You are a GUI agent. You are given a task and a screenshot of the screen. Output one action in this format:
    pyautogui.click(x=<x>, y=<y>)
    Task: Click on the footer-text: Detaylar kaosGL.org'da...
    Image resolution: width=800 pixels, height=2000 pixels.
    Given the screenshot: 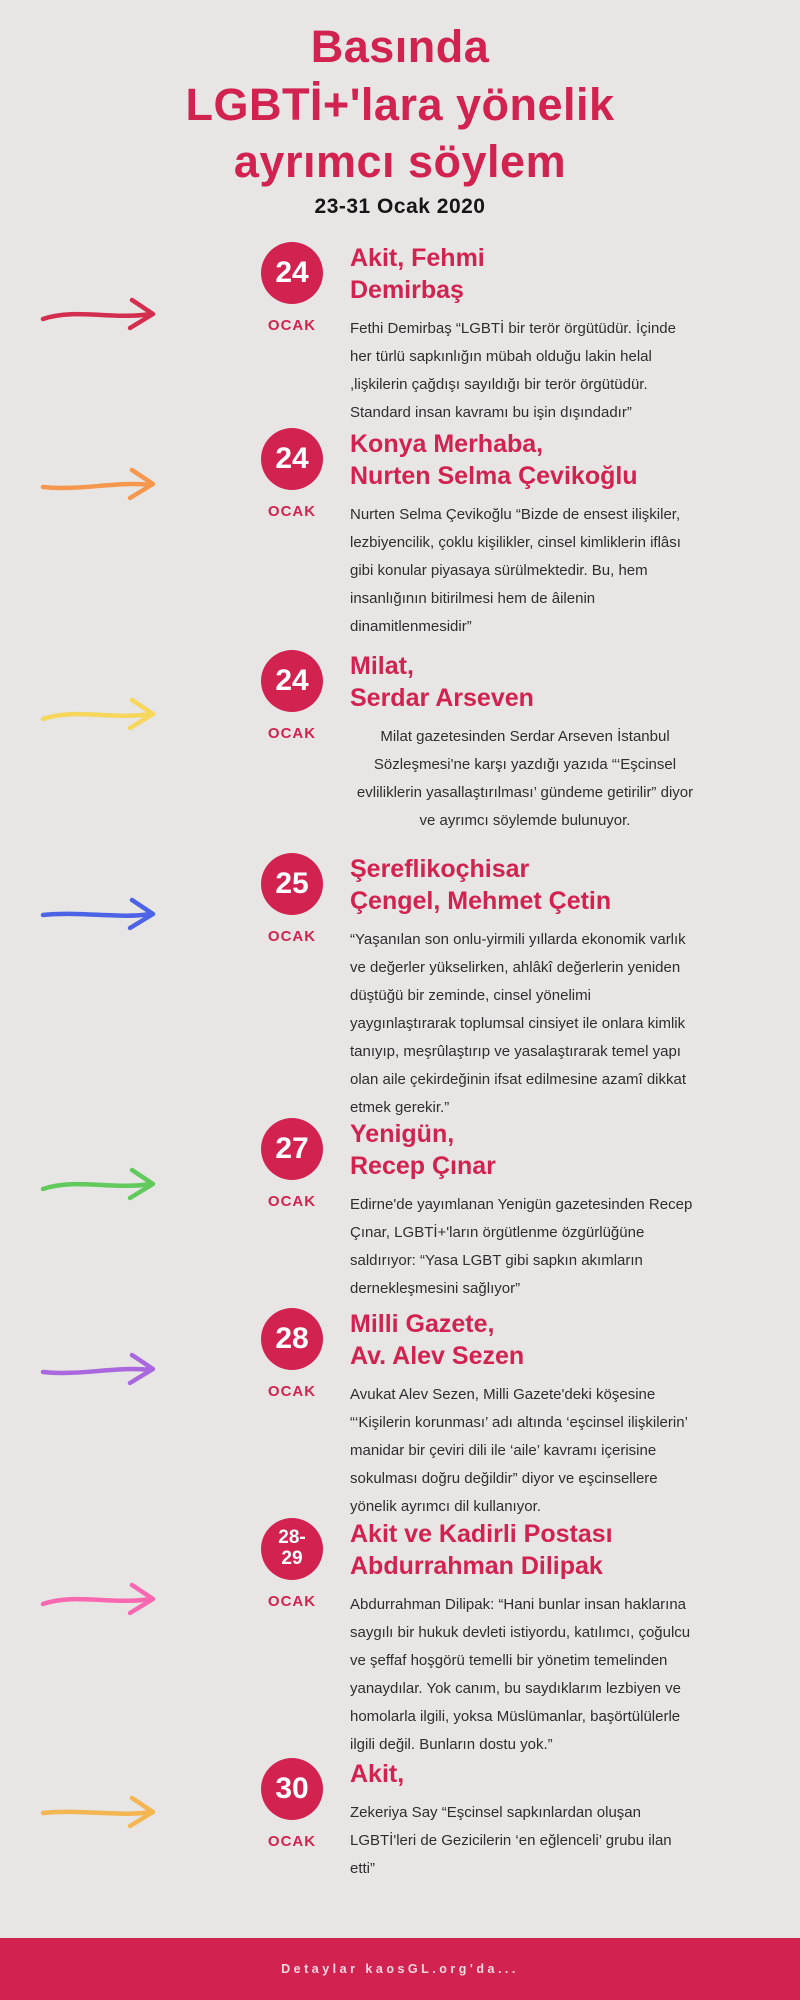 What is the action you would take?
    pyautogui.click(x=400, y=1969)
    